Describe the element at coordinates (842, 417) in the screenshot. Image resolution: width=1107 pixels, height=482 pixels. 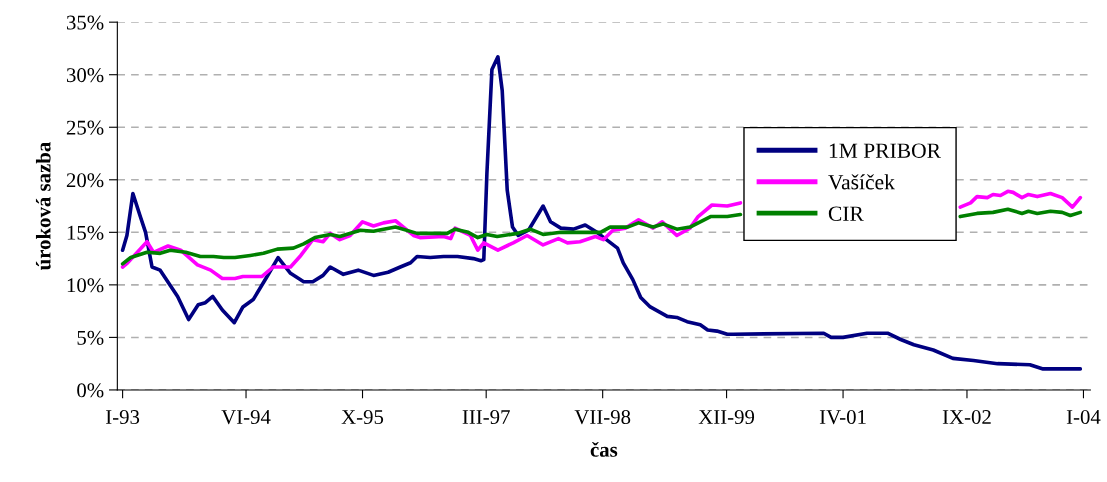
I see `x-tick-label: IV-01` at that location.